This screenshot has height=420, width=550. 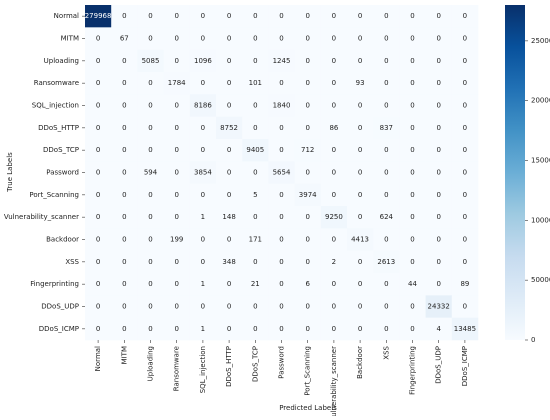 I want to click on cell-label: 89, so click(x=464, y=284).